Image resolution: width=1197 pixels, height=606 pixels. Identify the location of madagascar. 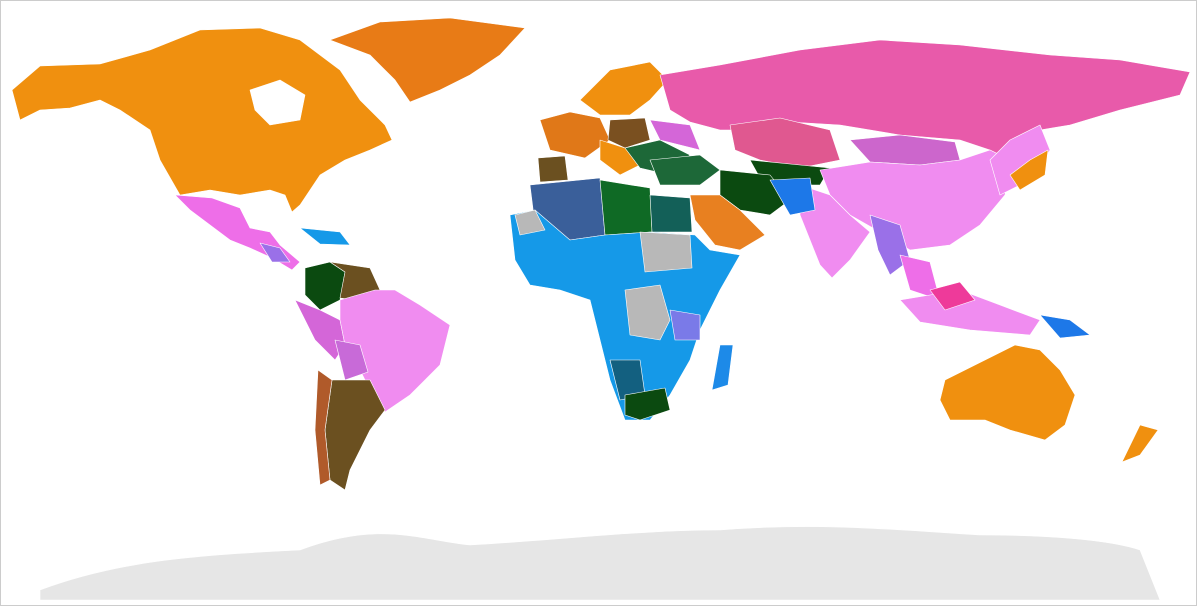
(722, 367).